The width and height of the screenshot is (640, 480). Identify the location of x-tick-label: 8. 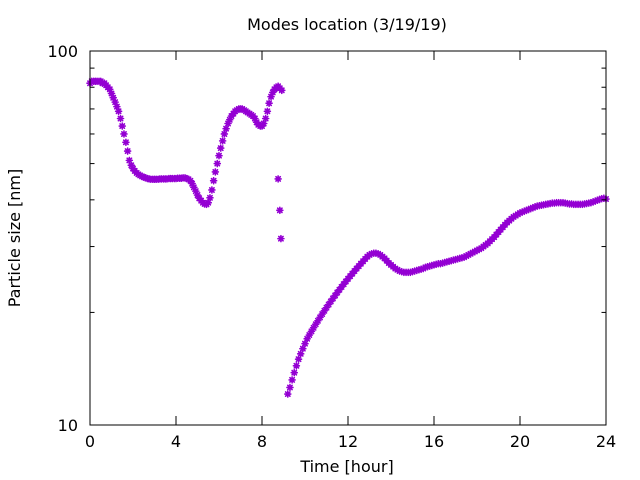
(262, 441).